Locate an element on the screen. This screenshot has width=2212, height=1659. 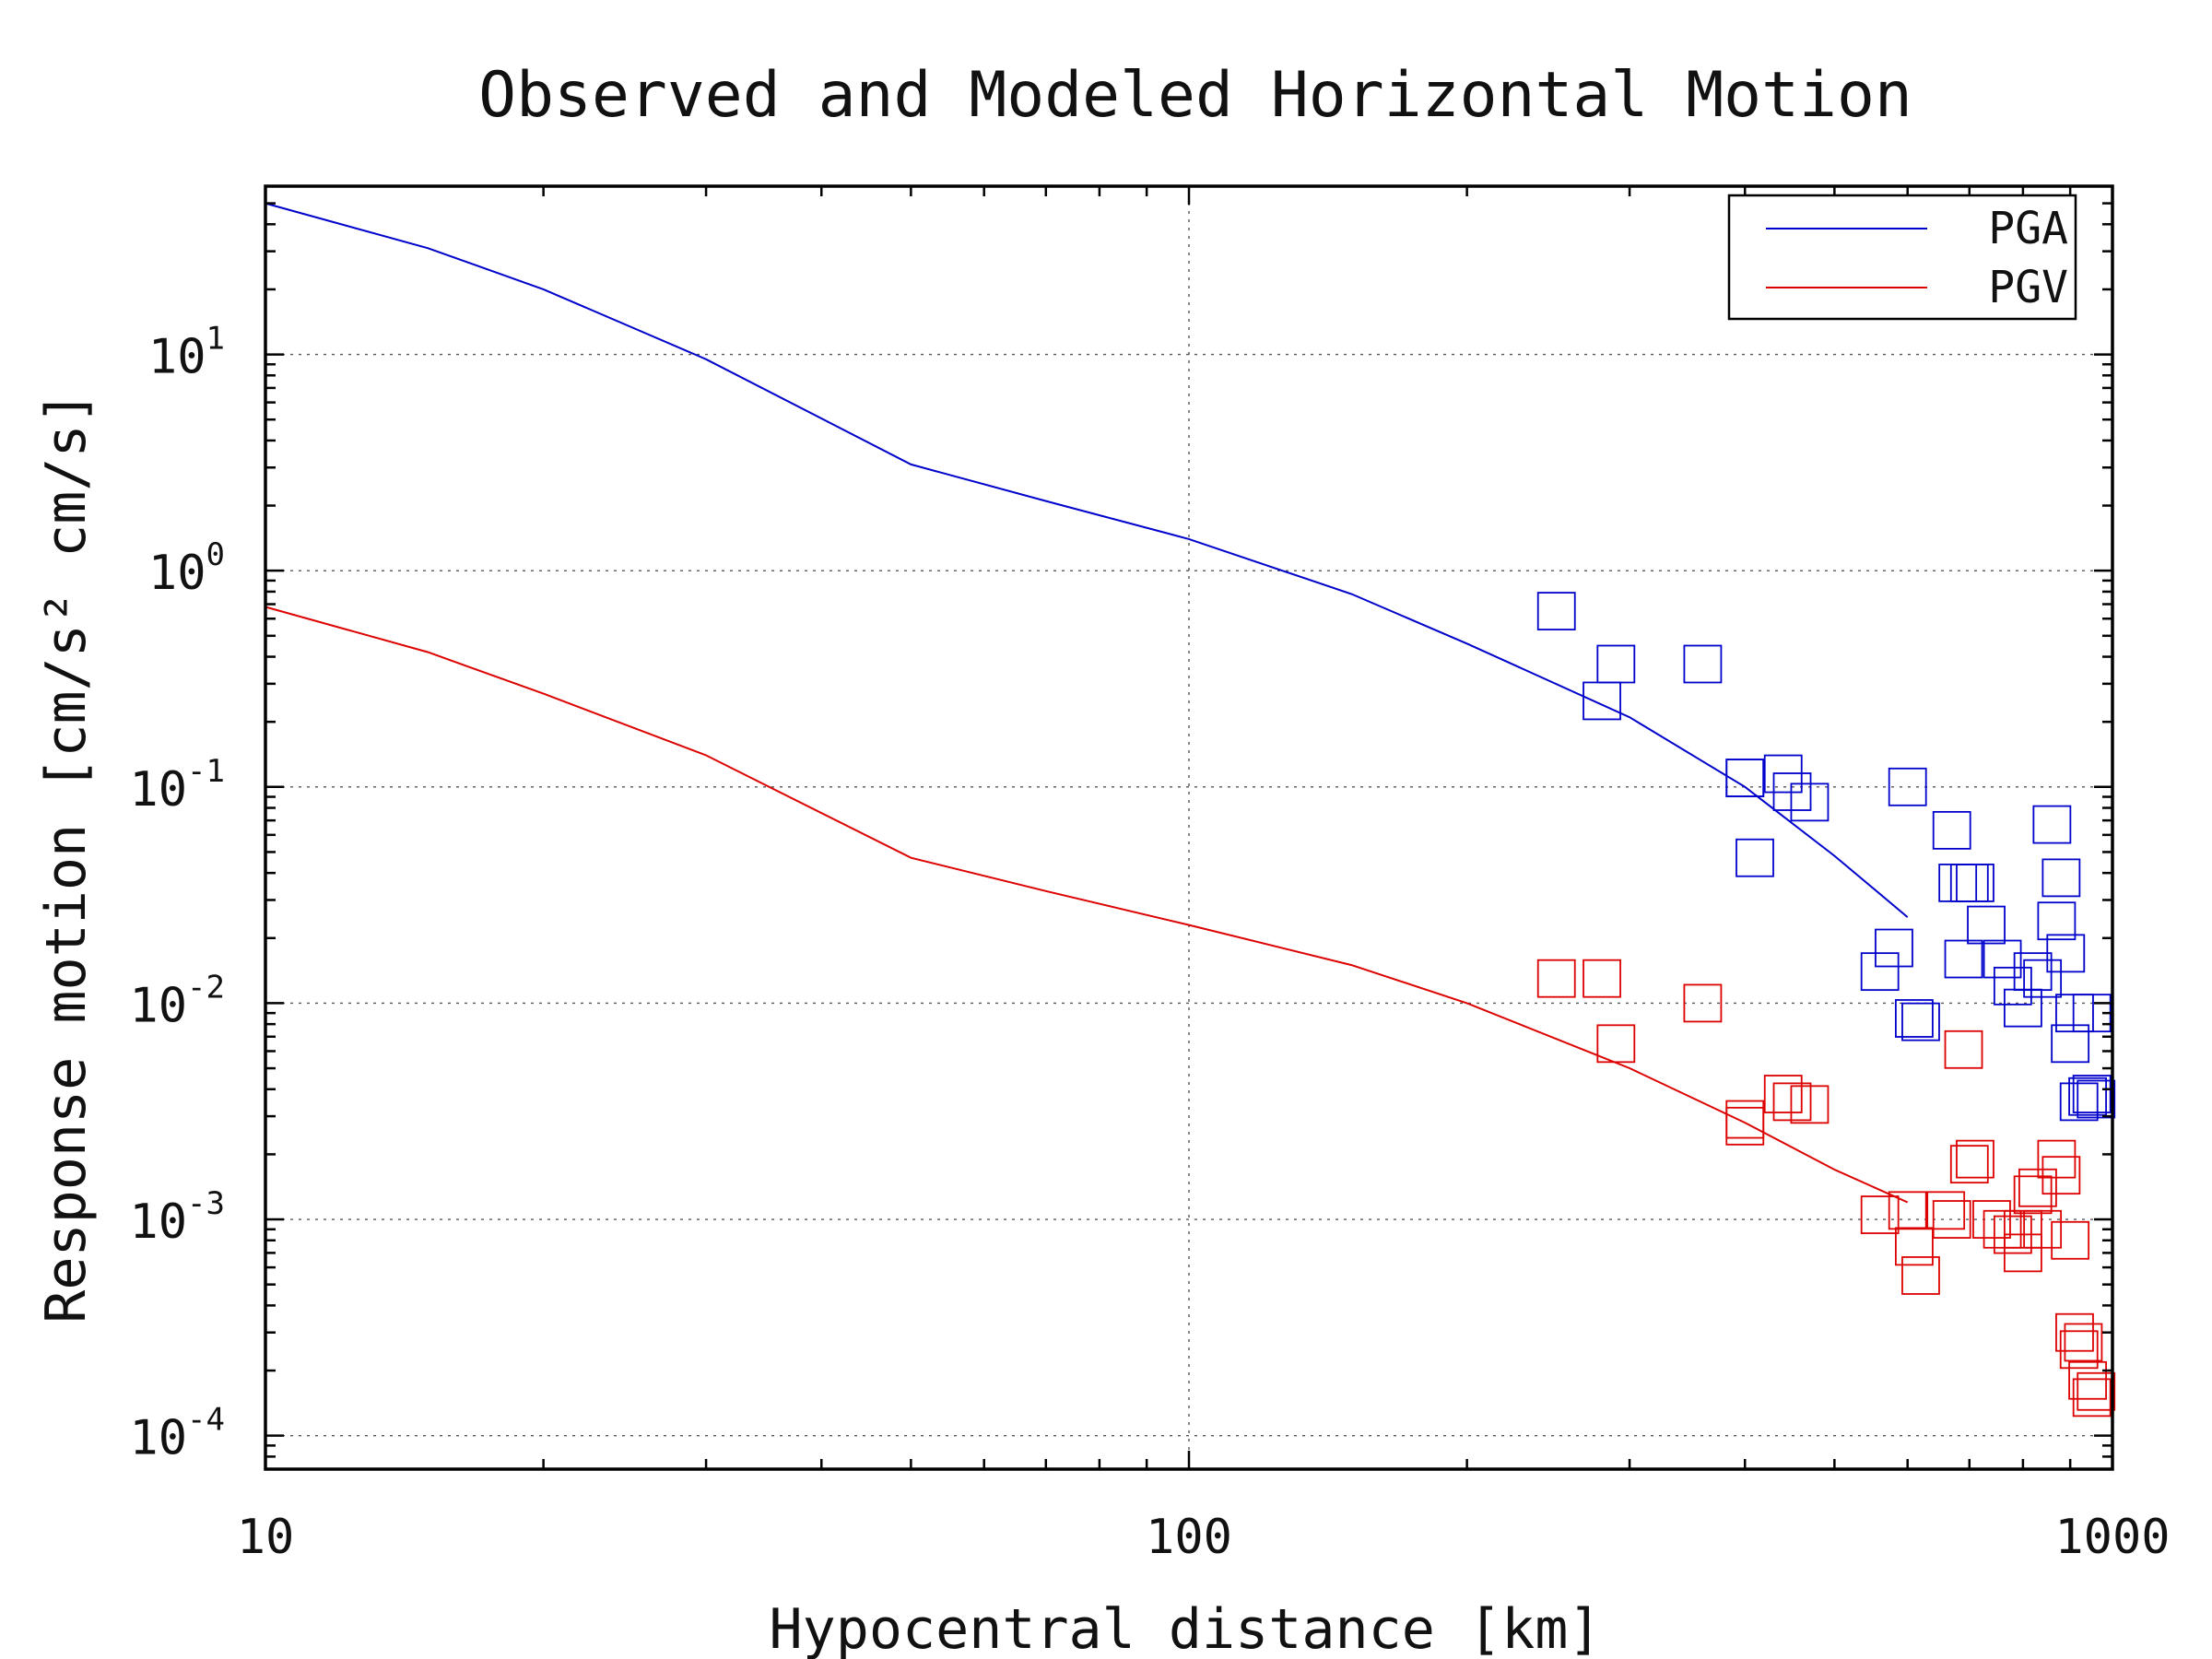
x-tick-label: 10 is located at coordinates (266, 1537).